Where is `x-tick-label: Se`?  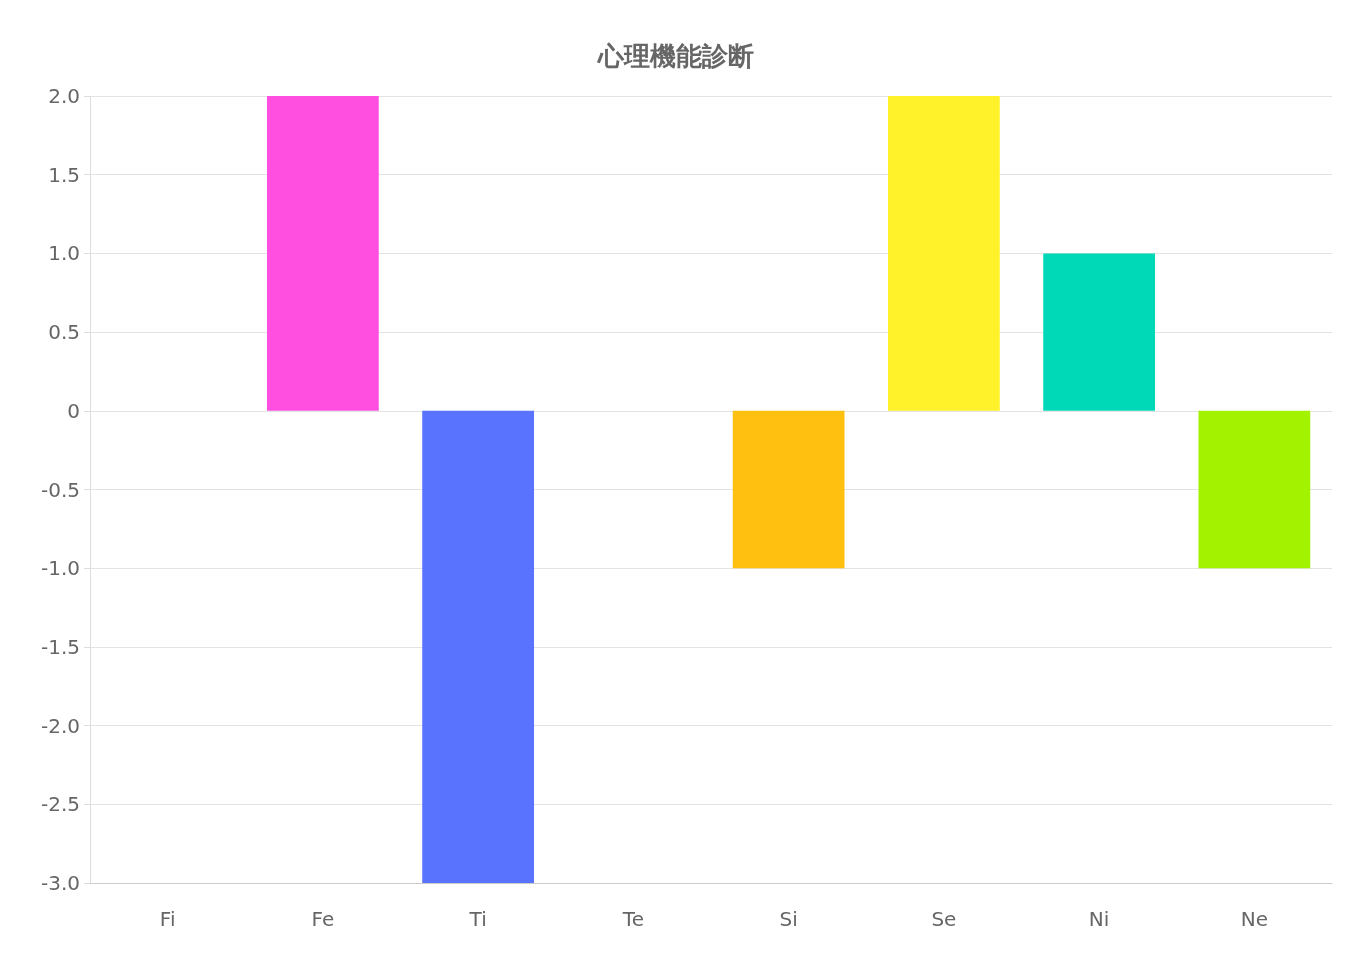 x-tick-label: Se is located at coordinates (944, 919).